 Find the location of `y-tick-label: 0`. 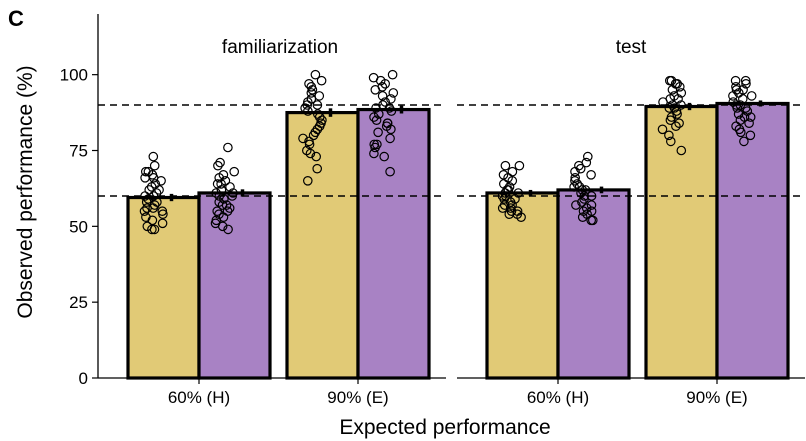

y-tick-label: 0 is located at coordinates (83, 378).